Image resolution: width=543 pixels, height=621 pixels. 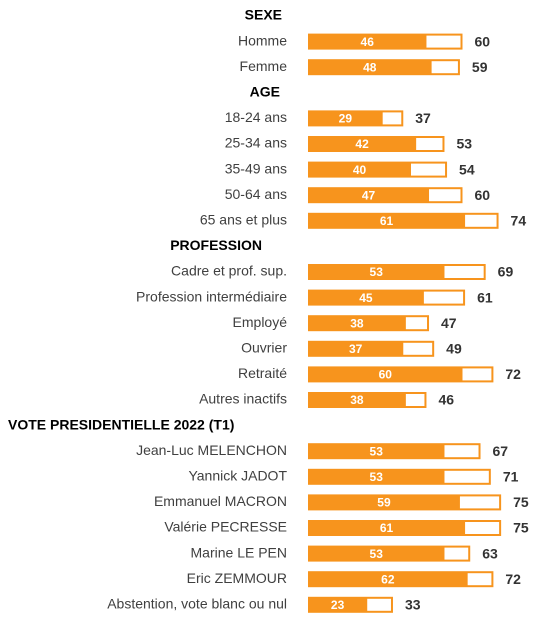 What do you see at coordinates (243, 220) in the screenshot?
I see `category-label: 65 ans et plus` at bounding box center [243, 220].